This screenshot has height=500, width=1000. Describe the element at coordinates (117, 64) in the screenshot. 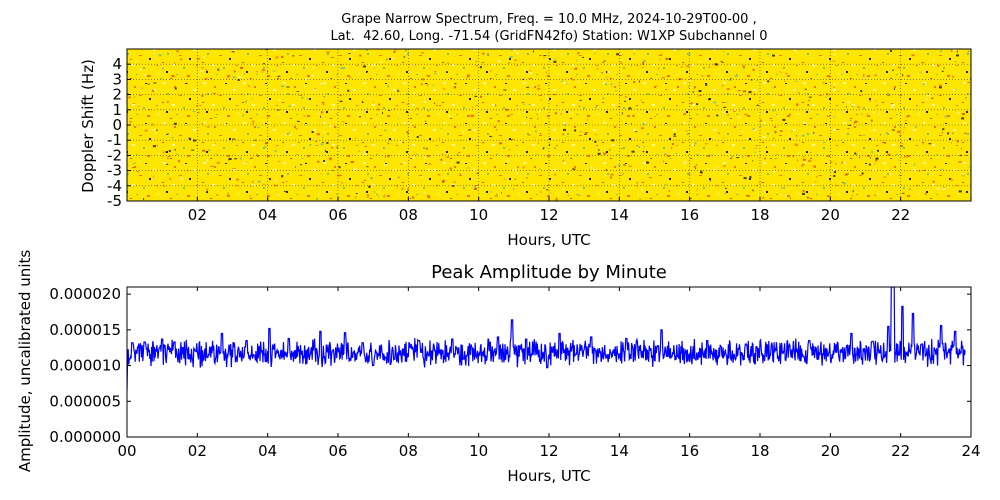

I see `spectrum-y-tick-label: 4` at that location.